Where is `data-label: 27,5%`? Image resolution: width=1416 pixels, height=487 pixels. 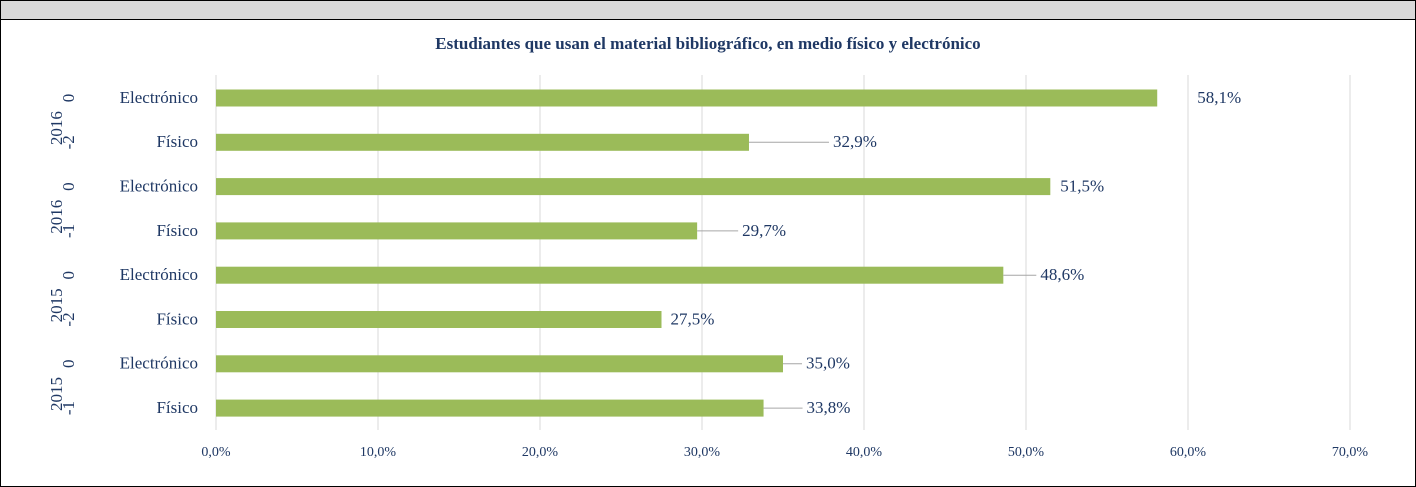
data-label: 27,5% is located at coordinates (693, 318).